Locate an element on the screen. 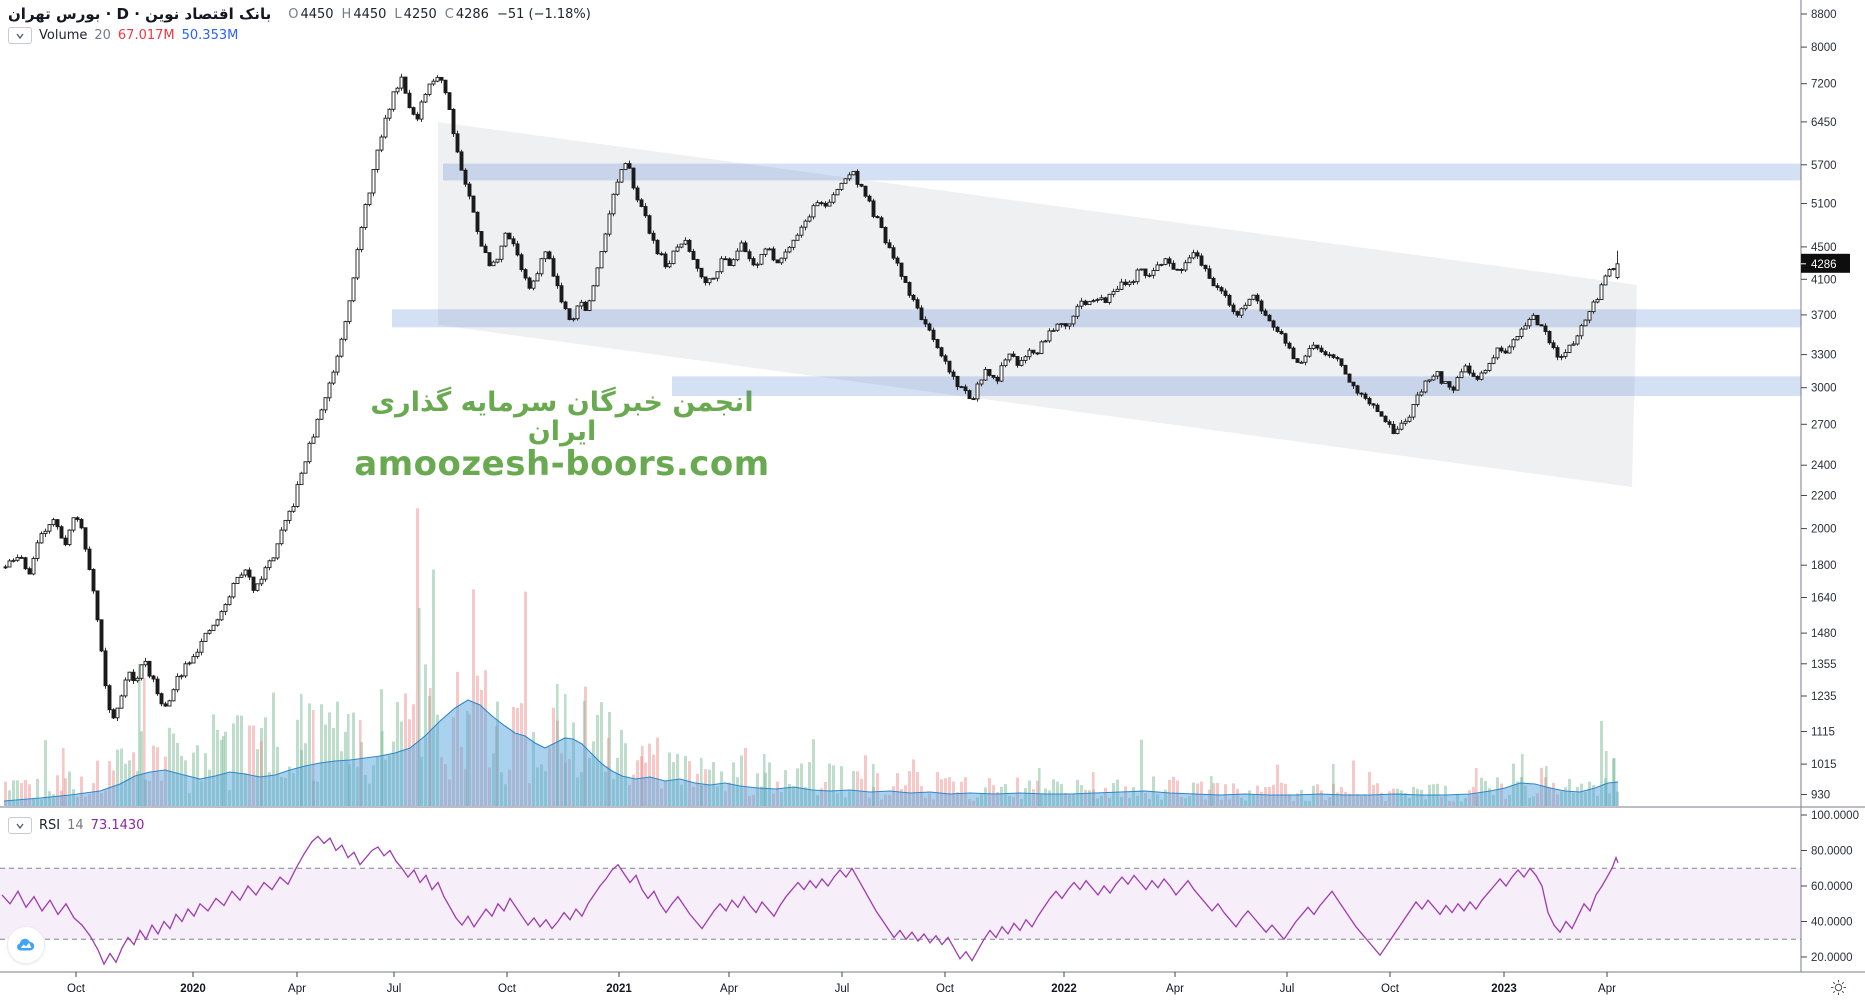  volume-param: 20 is located at coordinates (102, 35).